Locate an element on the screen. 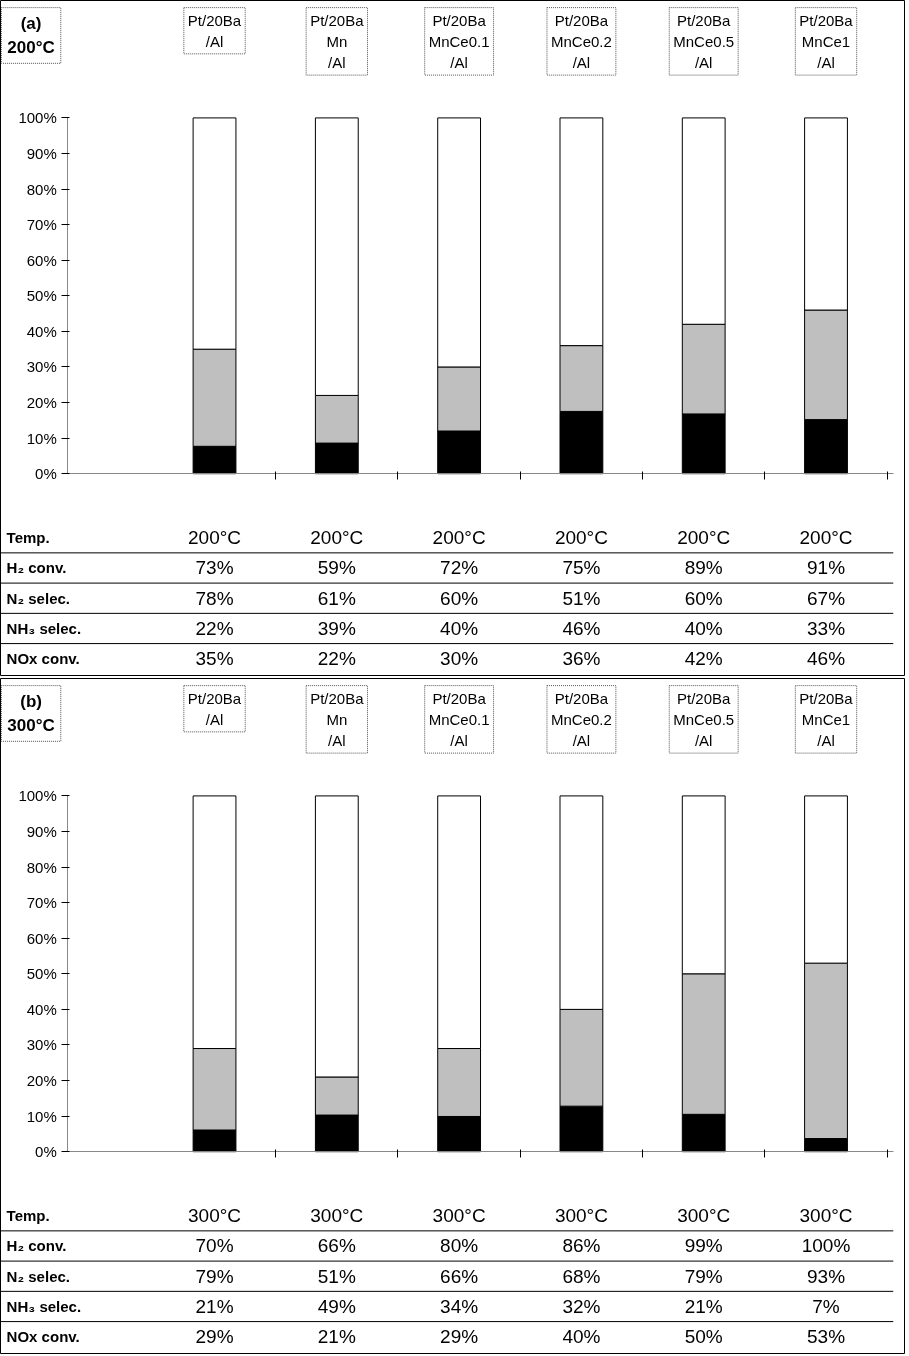 This screenshot has width=909, height=1356. text: 50% is located at coordinates (703, 1337).